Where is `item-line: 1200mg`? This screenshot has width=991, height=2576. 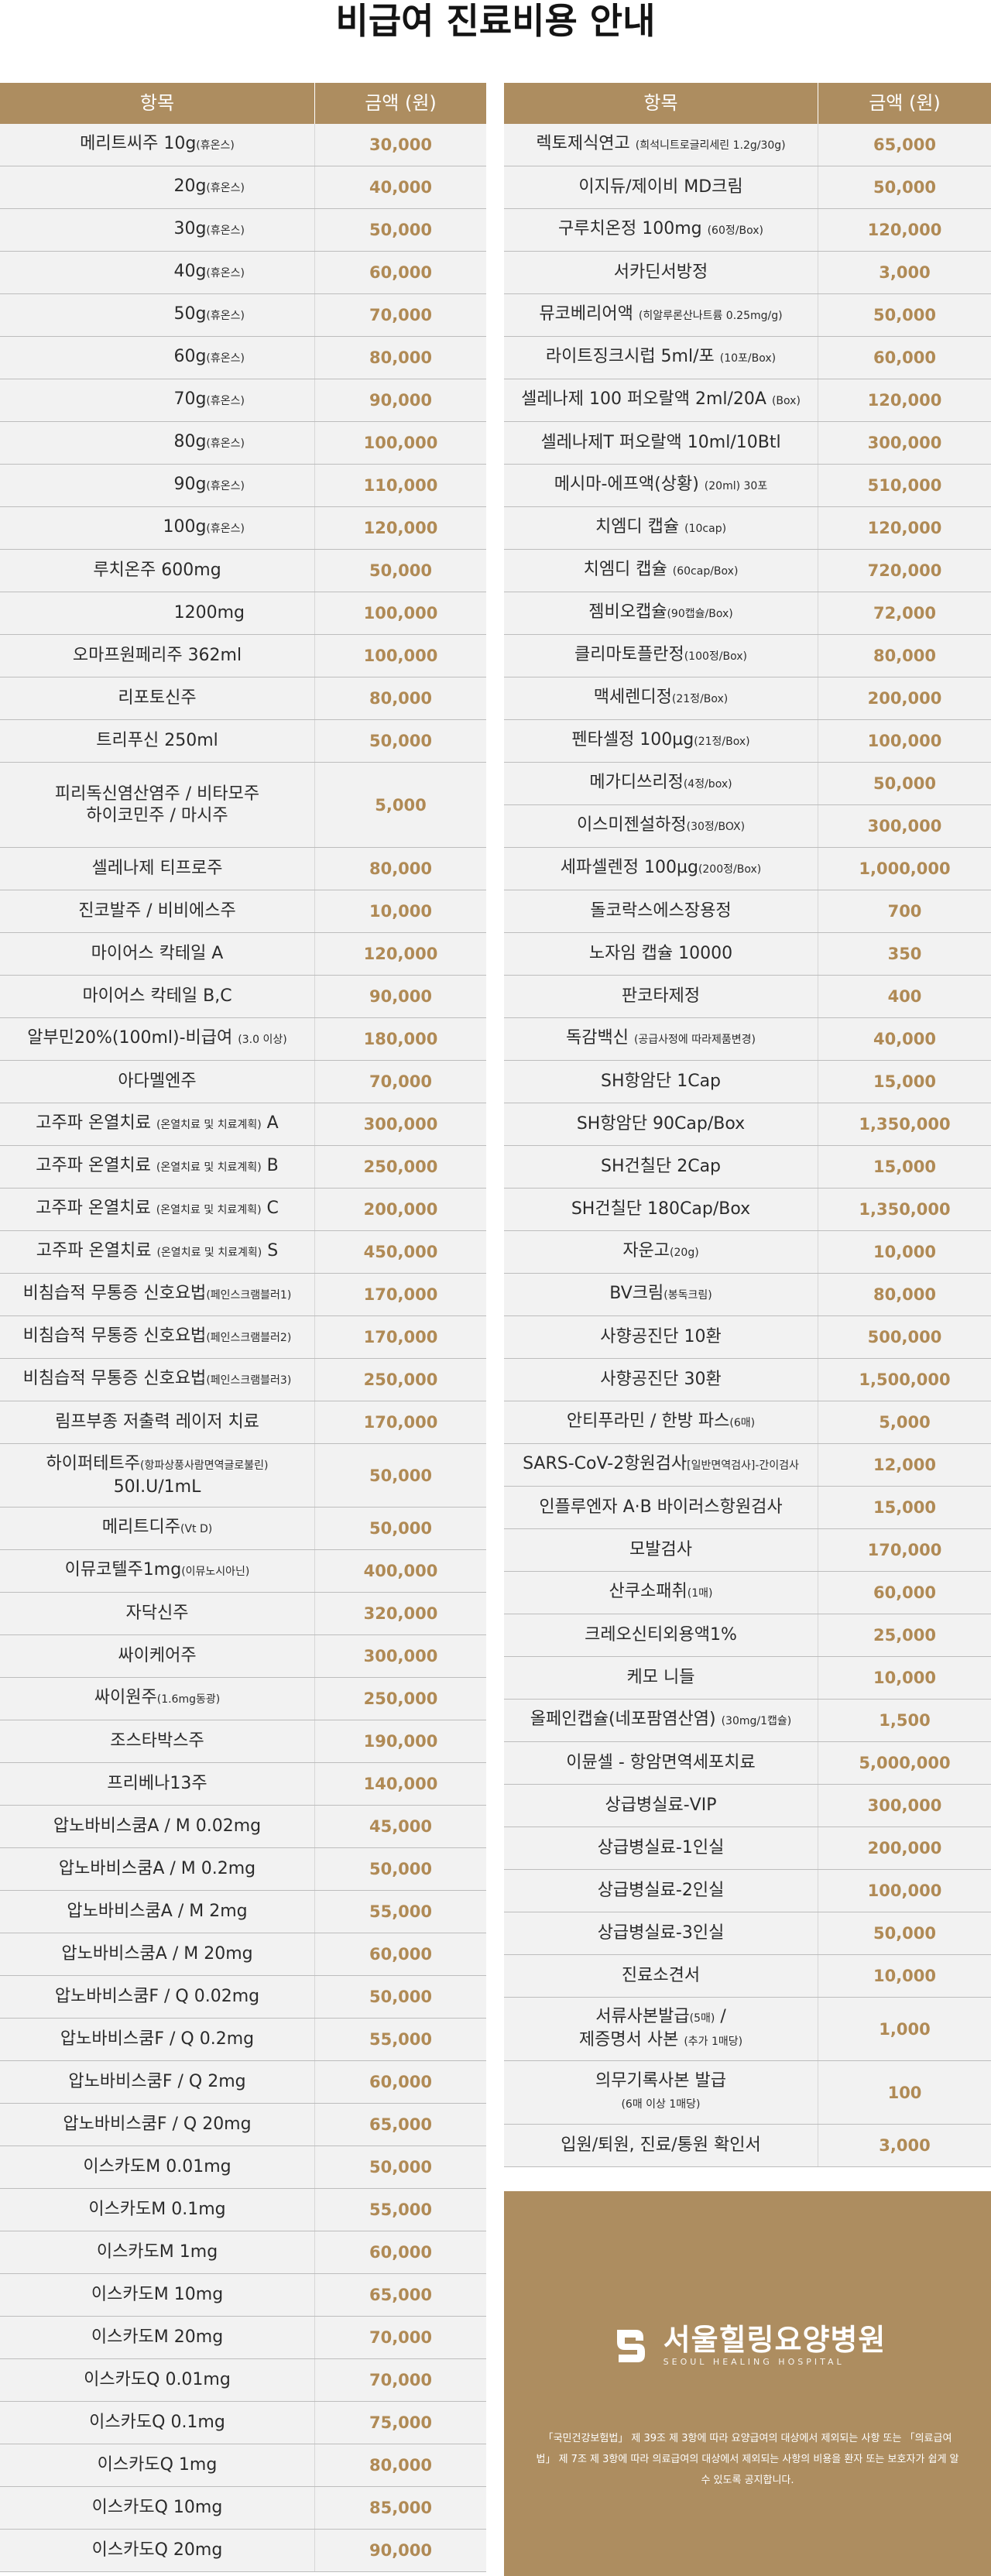 item-line: 1200mg is located at coordinates (209, 613).